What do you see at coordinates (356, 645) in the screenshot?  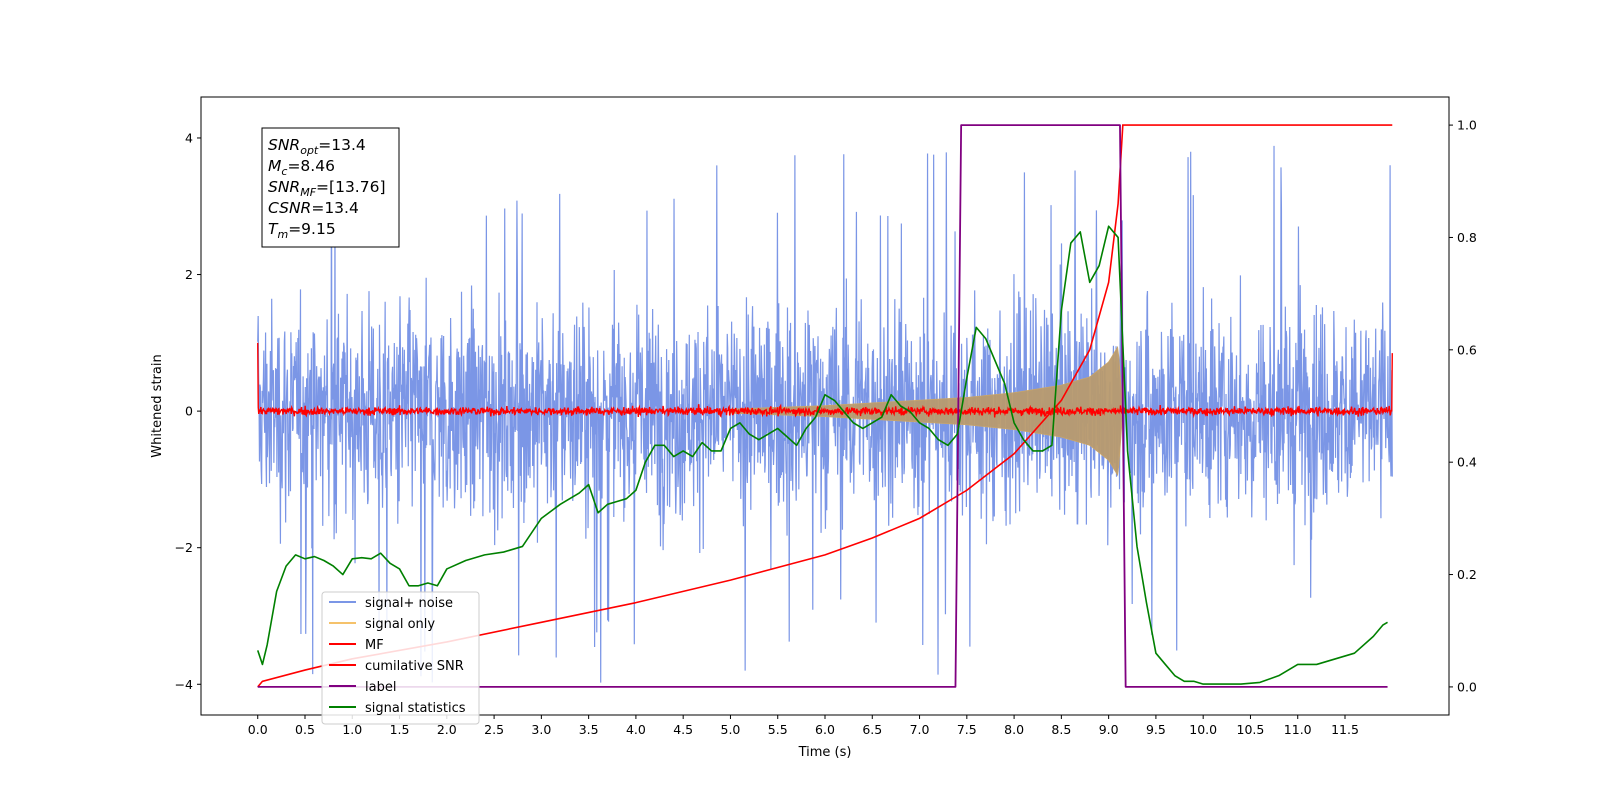 I see `legend-item-mf: MF` at bounding box center [356, 645].